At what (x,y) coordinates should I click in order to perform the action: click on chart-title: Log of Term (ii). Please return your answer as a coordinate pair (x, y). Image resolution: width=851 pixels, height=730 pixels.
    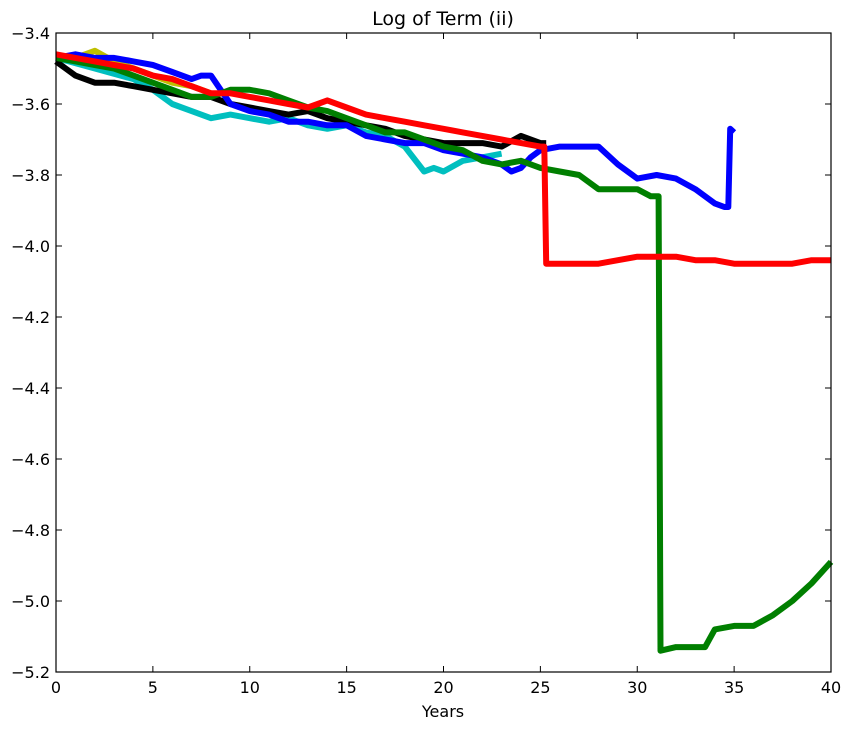
    Looking at the image, I should click on (443, 19).